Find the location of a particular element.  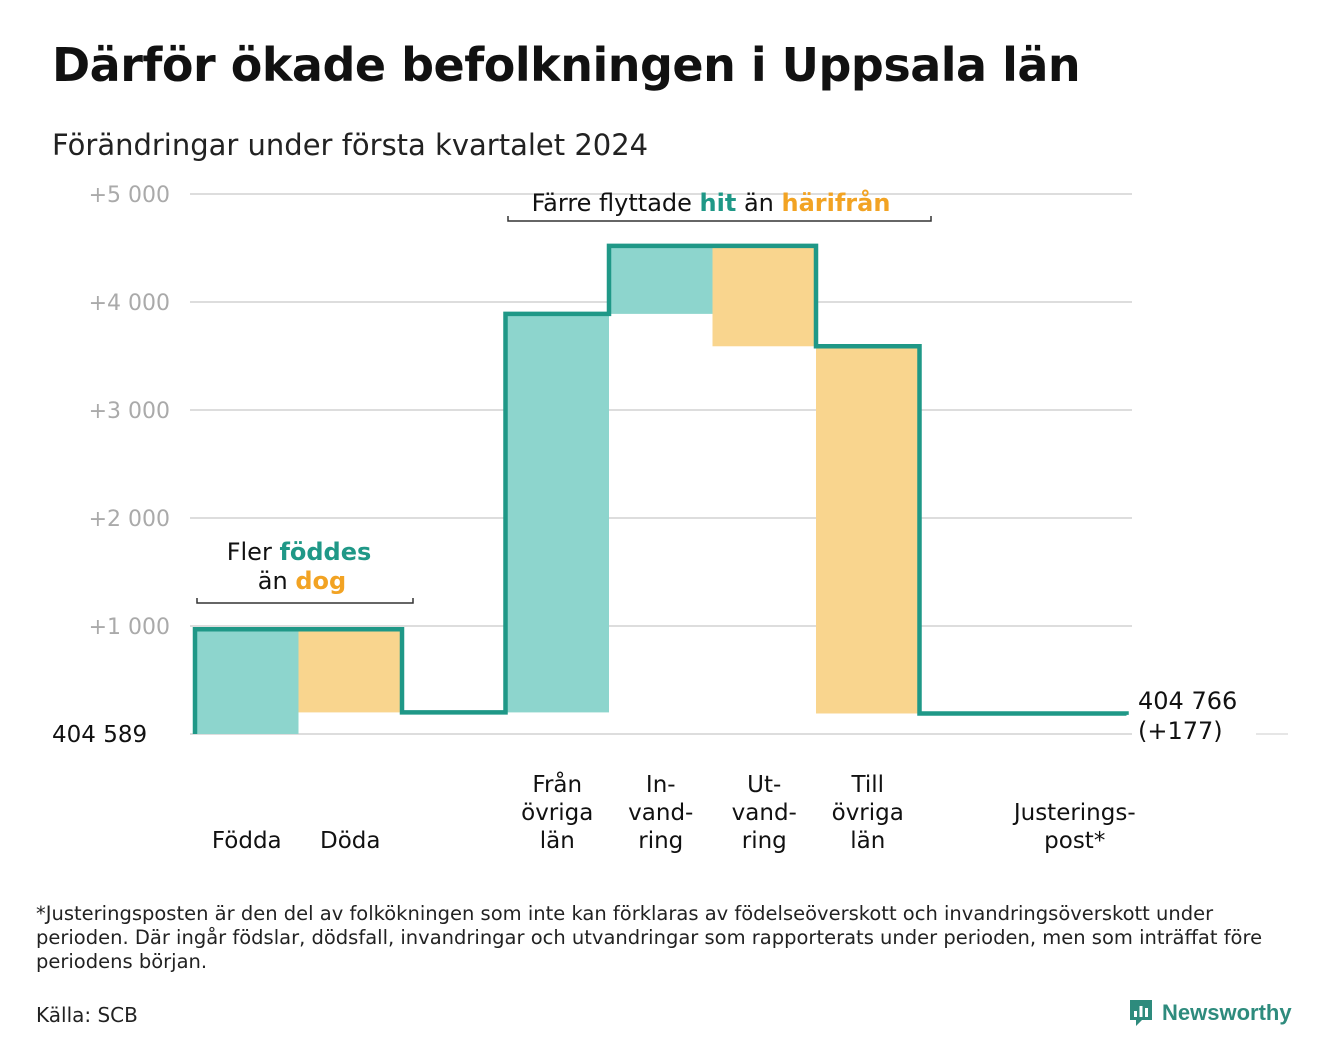

category-label-justering: Justerings- is located at coordinates (1074, 813).